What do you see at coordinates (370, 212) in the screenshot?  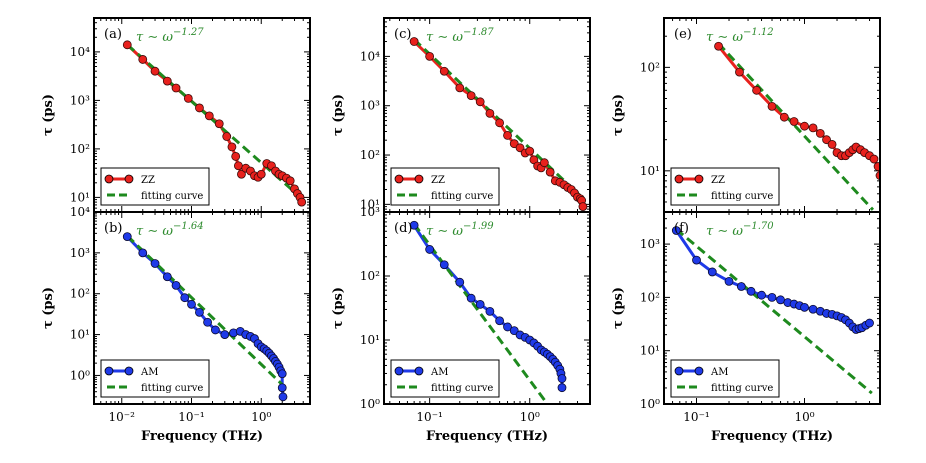 I see `y-tick-label: 10³` at bounding box center [370, 212].